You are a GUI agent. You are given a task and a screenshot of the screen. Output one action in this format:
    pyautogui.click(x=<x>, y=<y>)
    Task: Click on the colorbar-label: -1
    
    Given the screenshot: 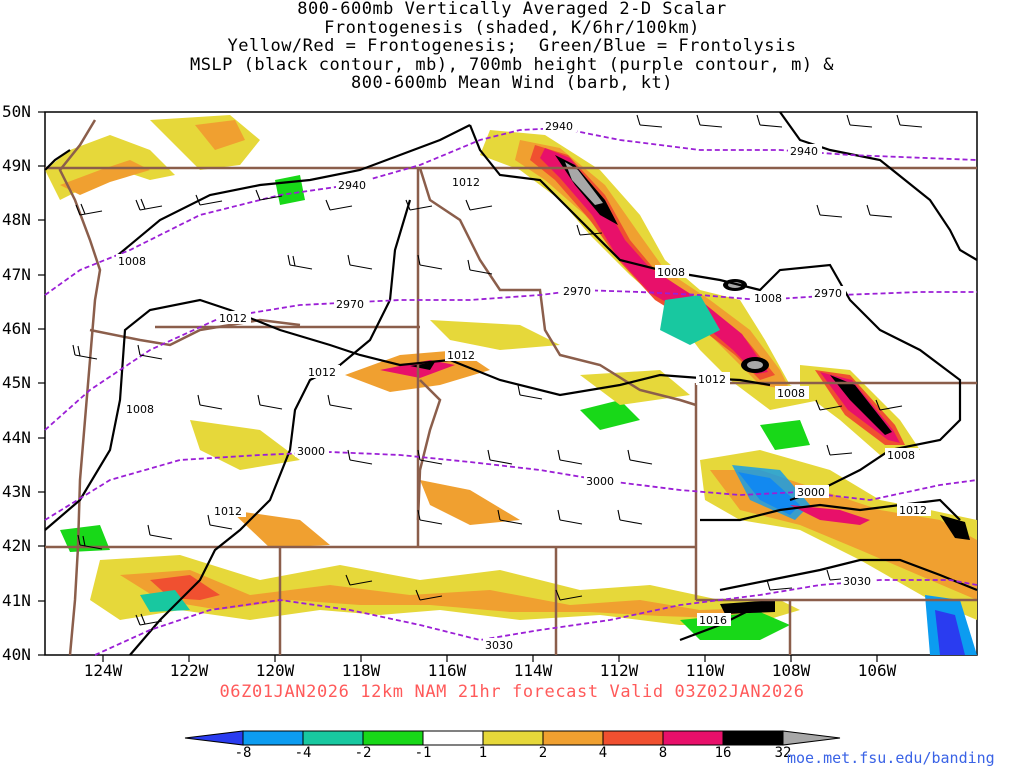 What is the action you would take?
    pyautogui.click(x=423, y=753)
    